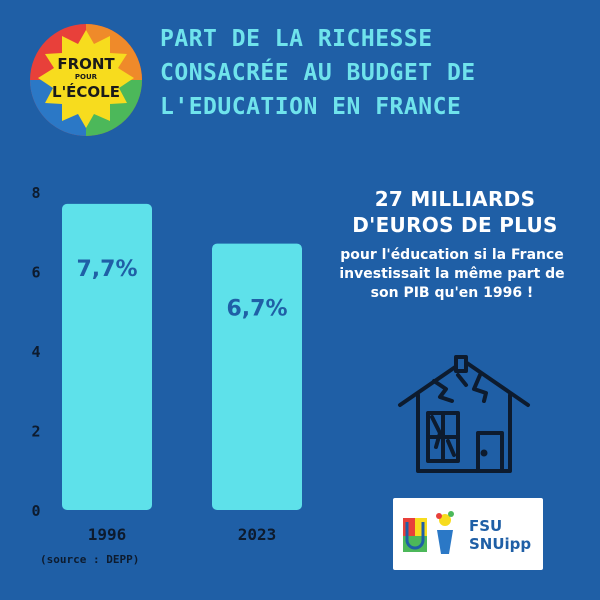  I want to click on data-labels: 7,7% 6,7%, so click(181, 289).